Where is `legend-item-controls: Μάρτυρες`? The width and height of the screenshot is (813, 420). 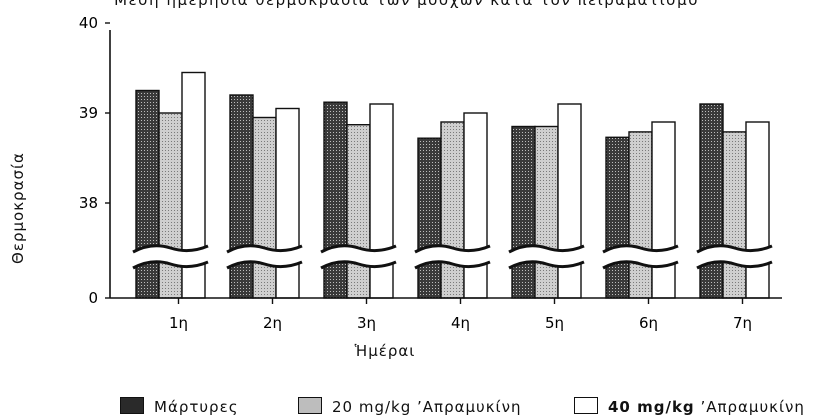
legend-item-controls: Μάρτυρες is located at coordinates (179, 406).